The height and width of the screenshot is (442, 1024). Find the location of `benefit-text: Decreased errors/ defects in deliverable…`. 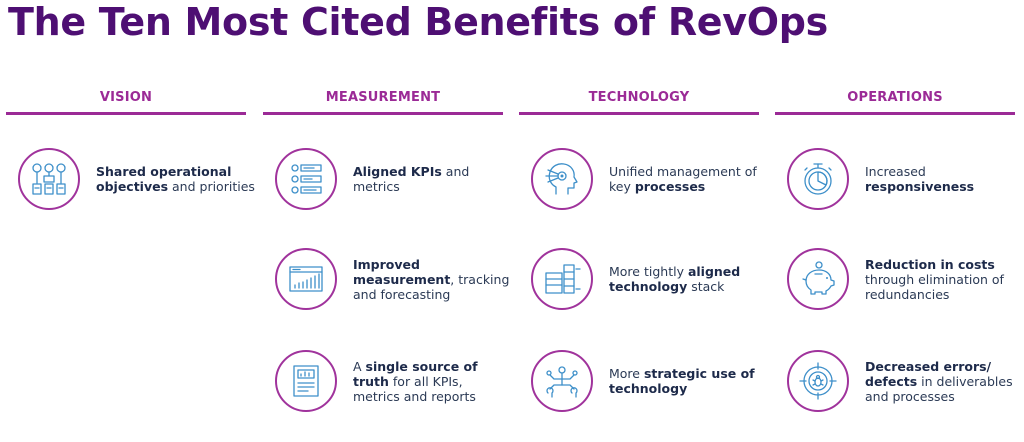

benefit-text: Decreased errors/ defects in deliverable… is located at coordinates (939, 381).